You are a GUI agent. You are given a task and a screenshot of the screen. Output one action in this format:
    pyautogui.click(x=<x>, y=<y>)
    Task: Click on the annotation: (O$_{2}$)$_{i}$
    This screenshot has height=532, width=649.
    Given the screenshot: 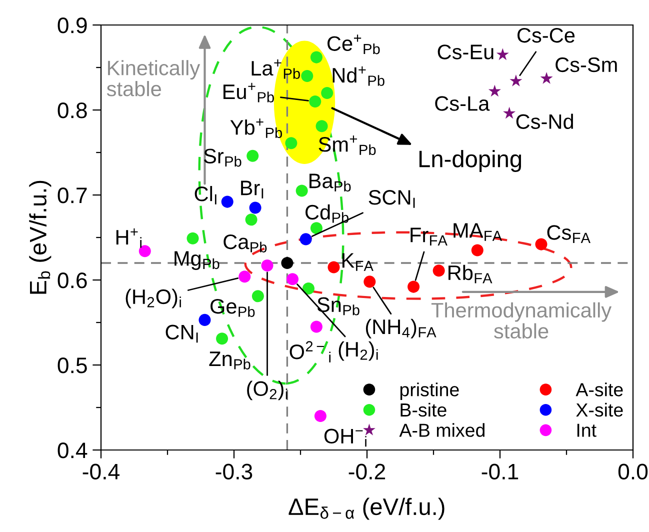 What is the action you would take?
    pyautogui.click(x=267, y=390)
    